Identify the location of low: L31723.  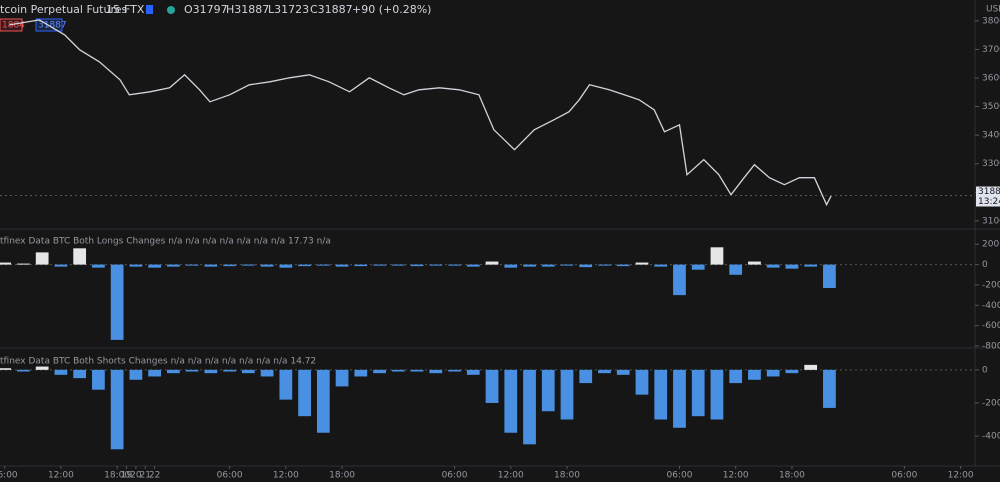
(288, 9).